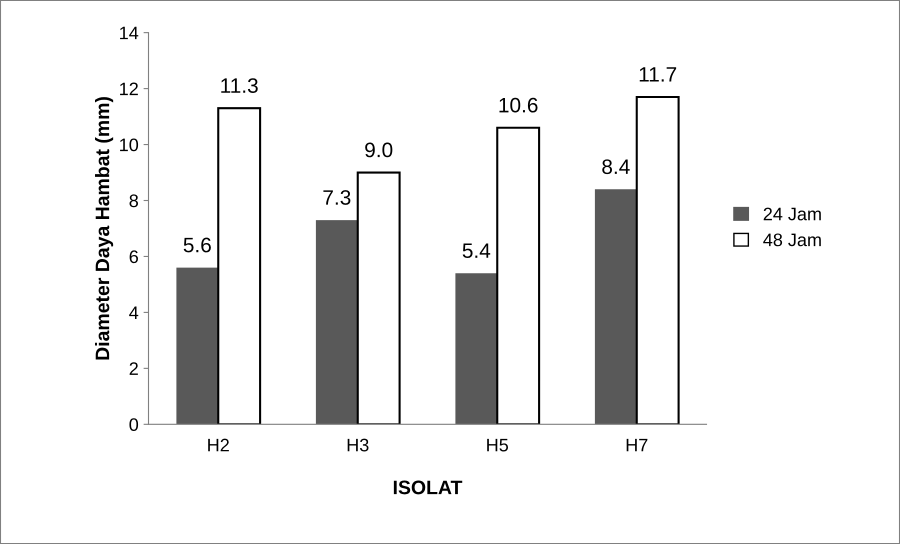 This screenshot has height=544, width=900. What do you see at coordinates (197, 245) in the screenshot?
I see `text: 5.6` at bounding box center [197, 245].